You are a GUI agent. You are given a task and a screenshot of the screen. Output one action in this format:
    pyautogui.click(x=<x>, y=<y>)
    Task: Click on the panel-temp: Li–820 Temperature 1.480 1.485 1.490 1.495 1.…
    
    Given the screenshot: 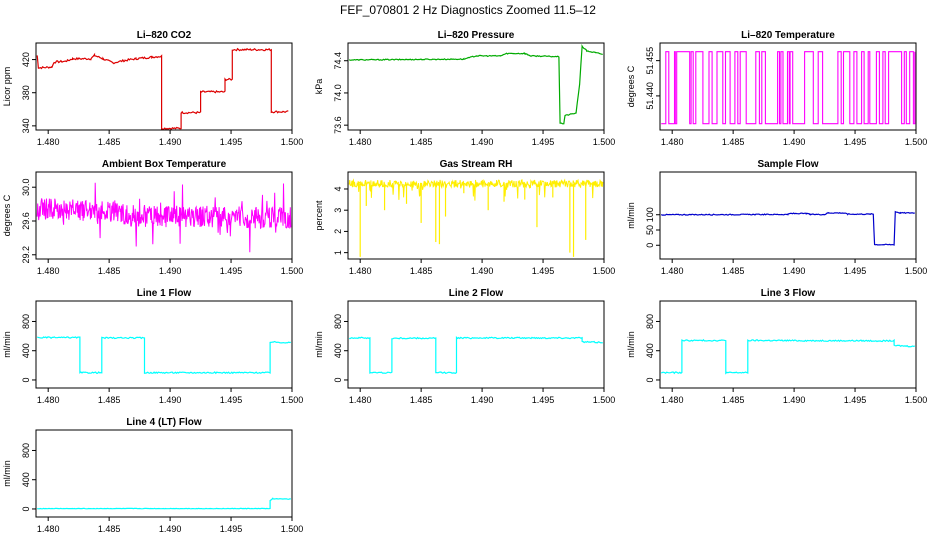 What is the action you would take?
    pyautogui.click(x=776, y=88)
    